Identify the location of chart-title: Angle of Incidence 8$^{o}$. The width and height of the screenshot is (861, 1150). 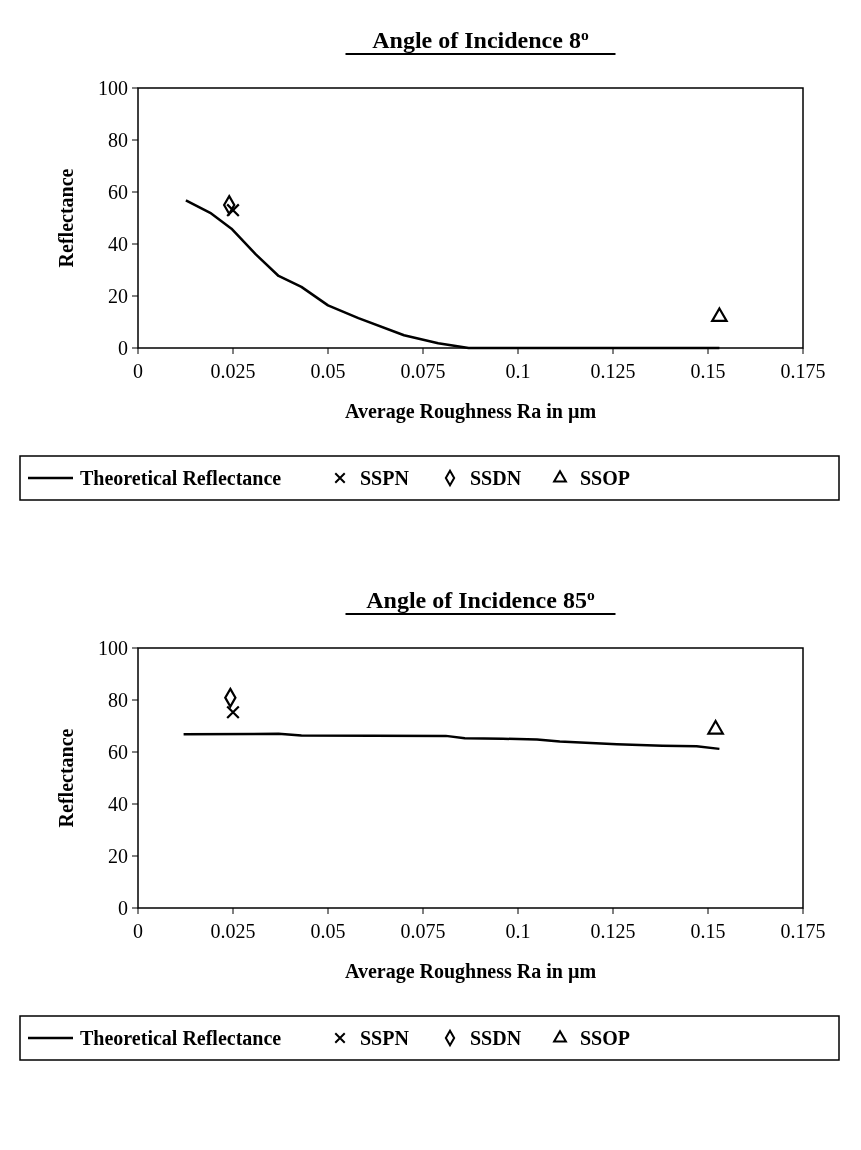
(480, 39).